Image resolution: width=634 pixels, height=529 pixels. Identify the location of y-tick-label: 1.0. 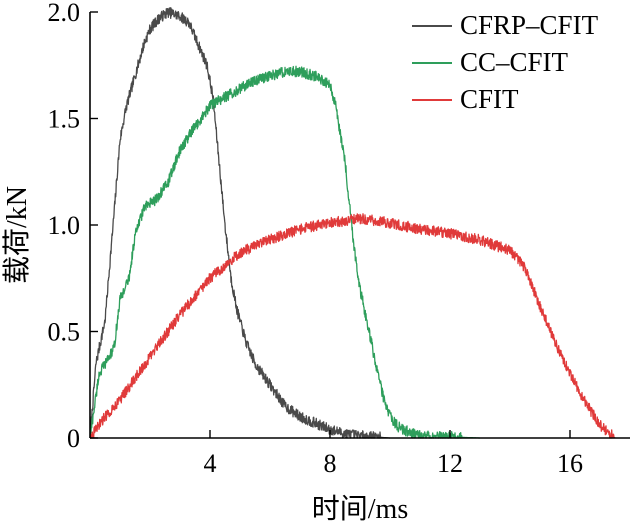
(64, 225).